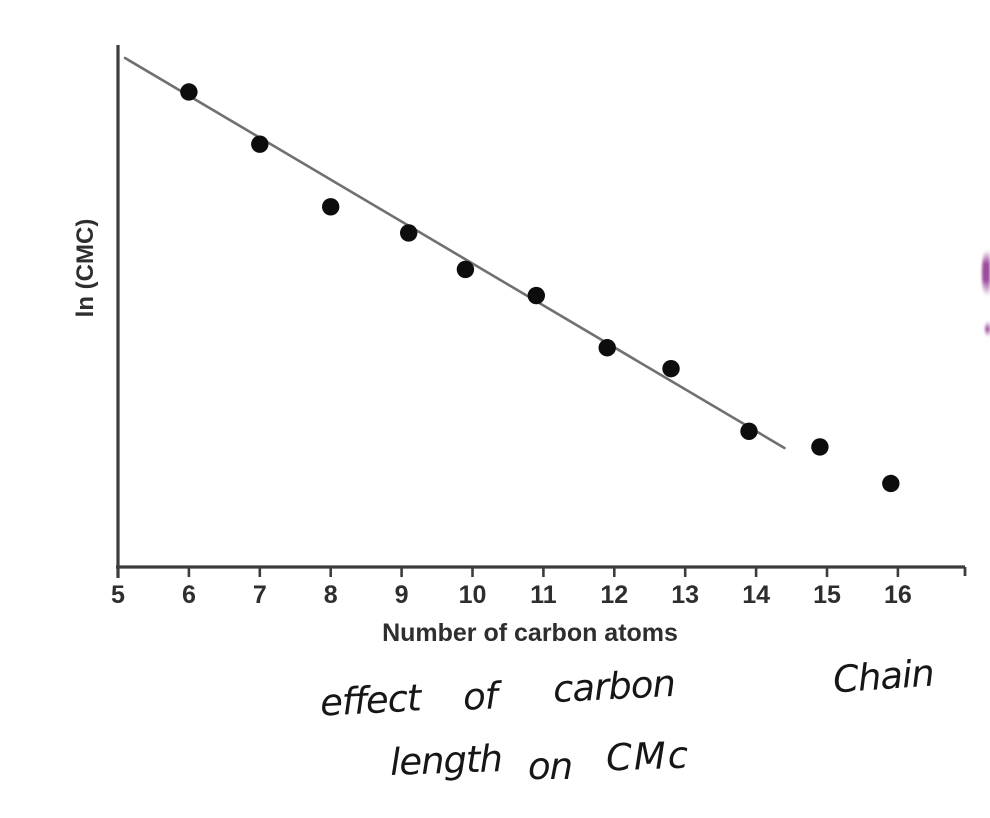 The image size is (990, 818). Describe the element at coordinates (648, 756) in the screenshot. I see `caption-word: CMc` at that location.